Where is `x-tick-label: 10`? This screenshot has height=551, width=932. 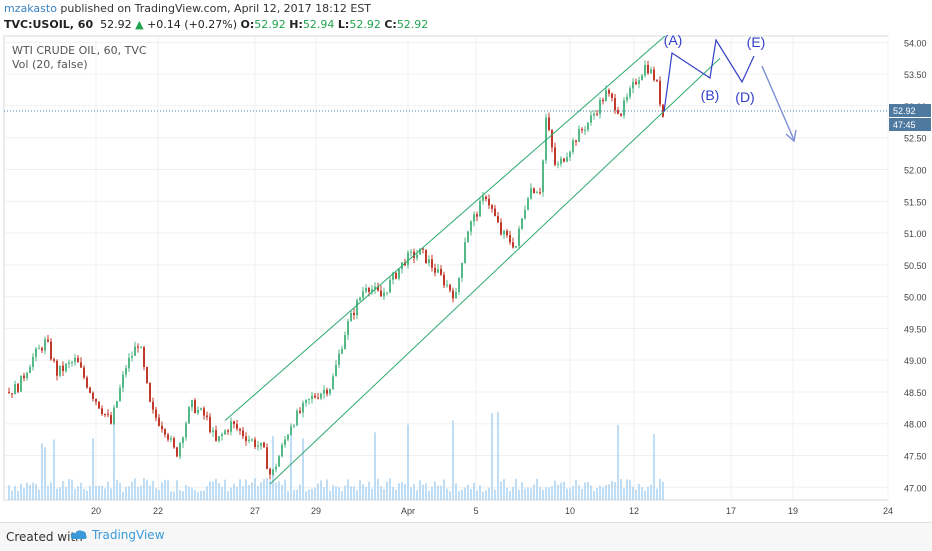 x-tick-label: 10 is located at coordinates (570, 511).